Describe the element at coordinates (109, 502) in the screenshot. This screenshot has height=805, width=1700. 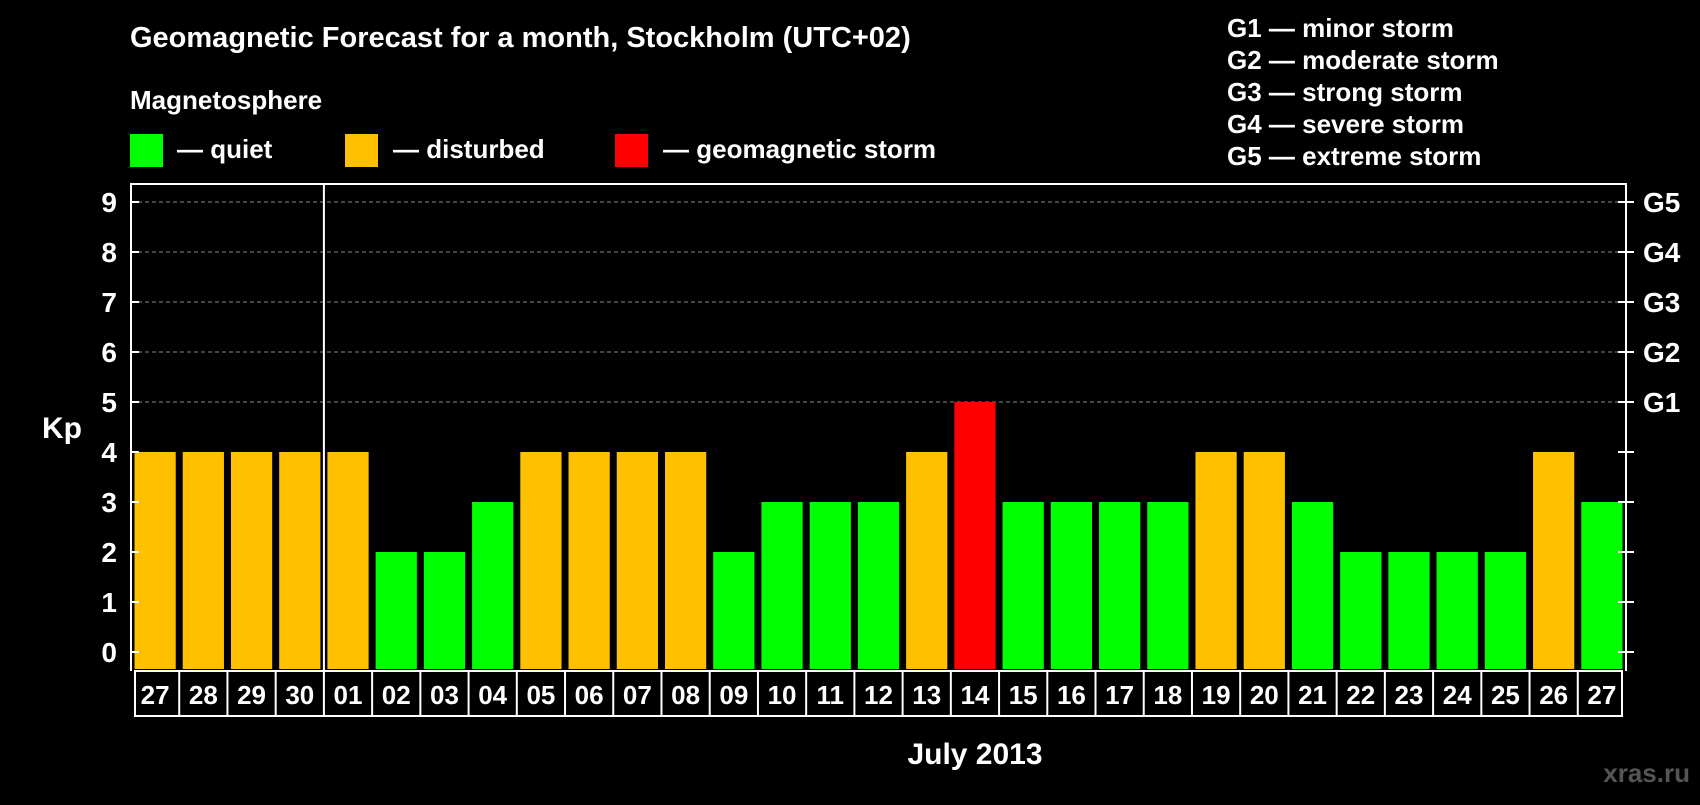
I see `y-tick-label-3: 3` at that location.